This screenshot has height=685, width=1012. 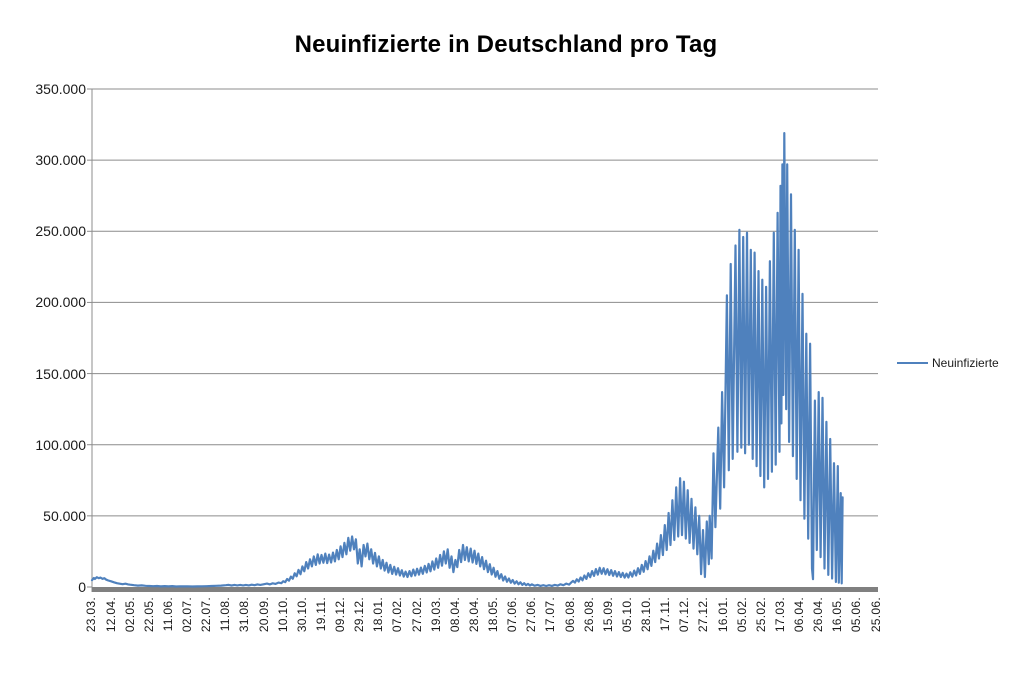 What do you see at coordinates (60, 160) in the screenshot?
I see `y-tick-label: 300.000` at bounding box center [60, 160].